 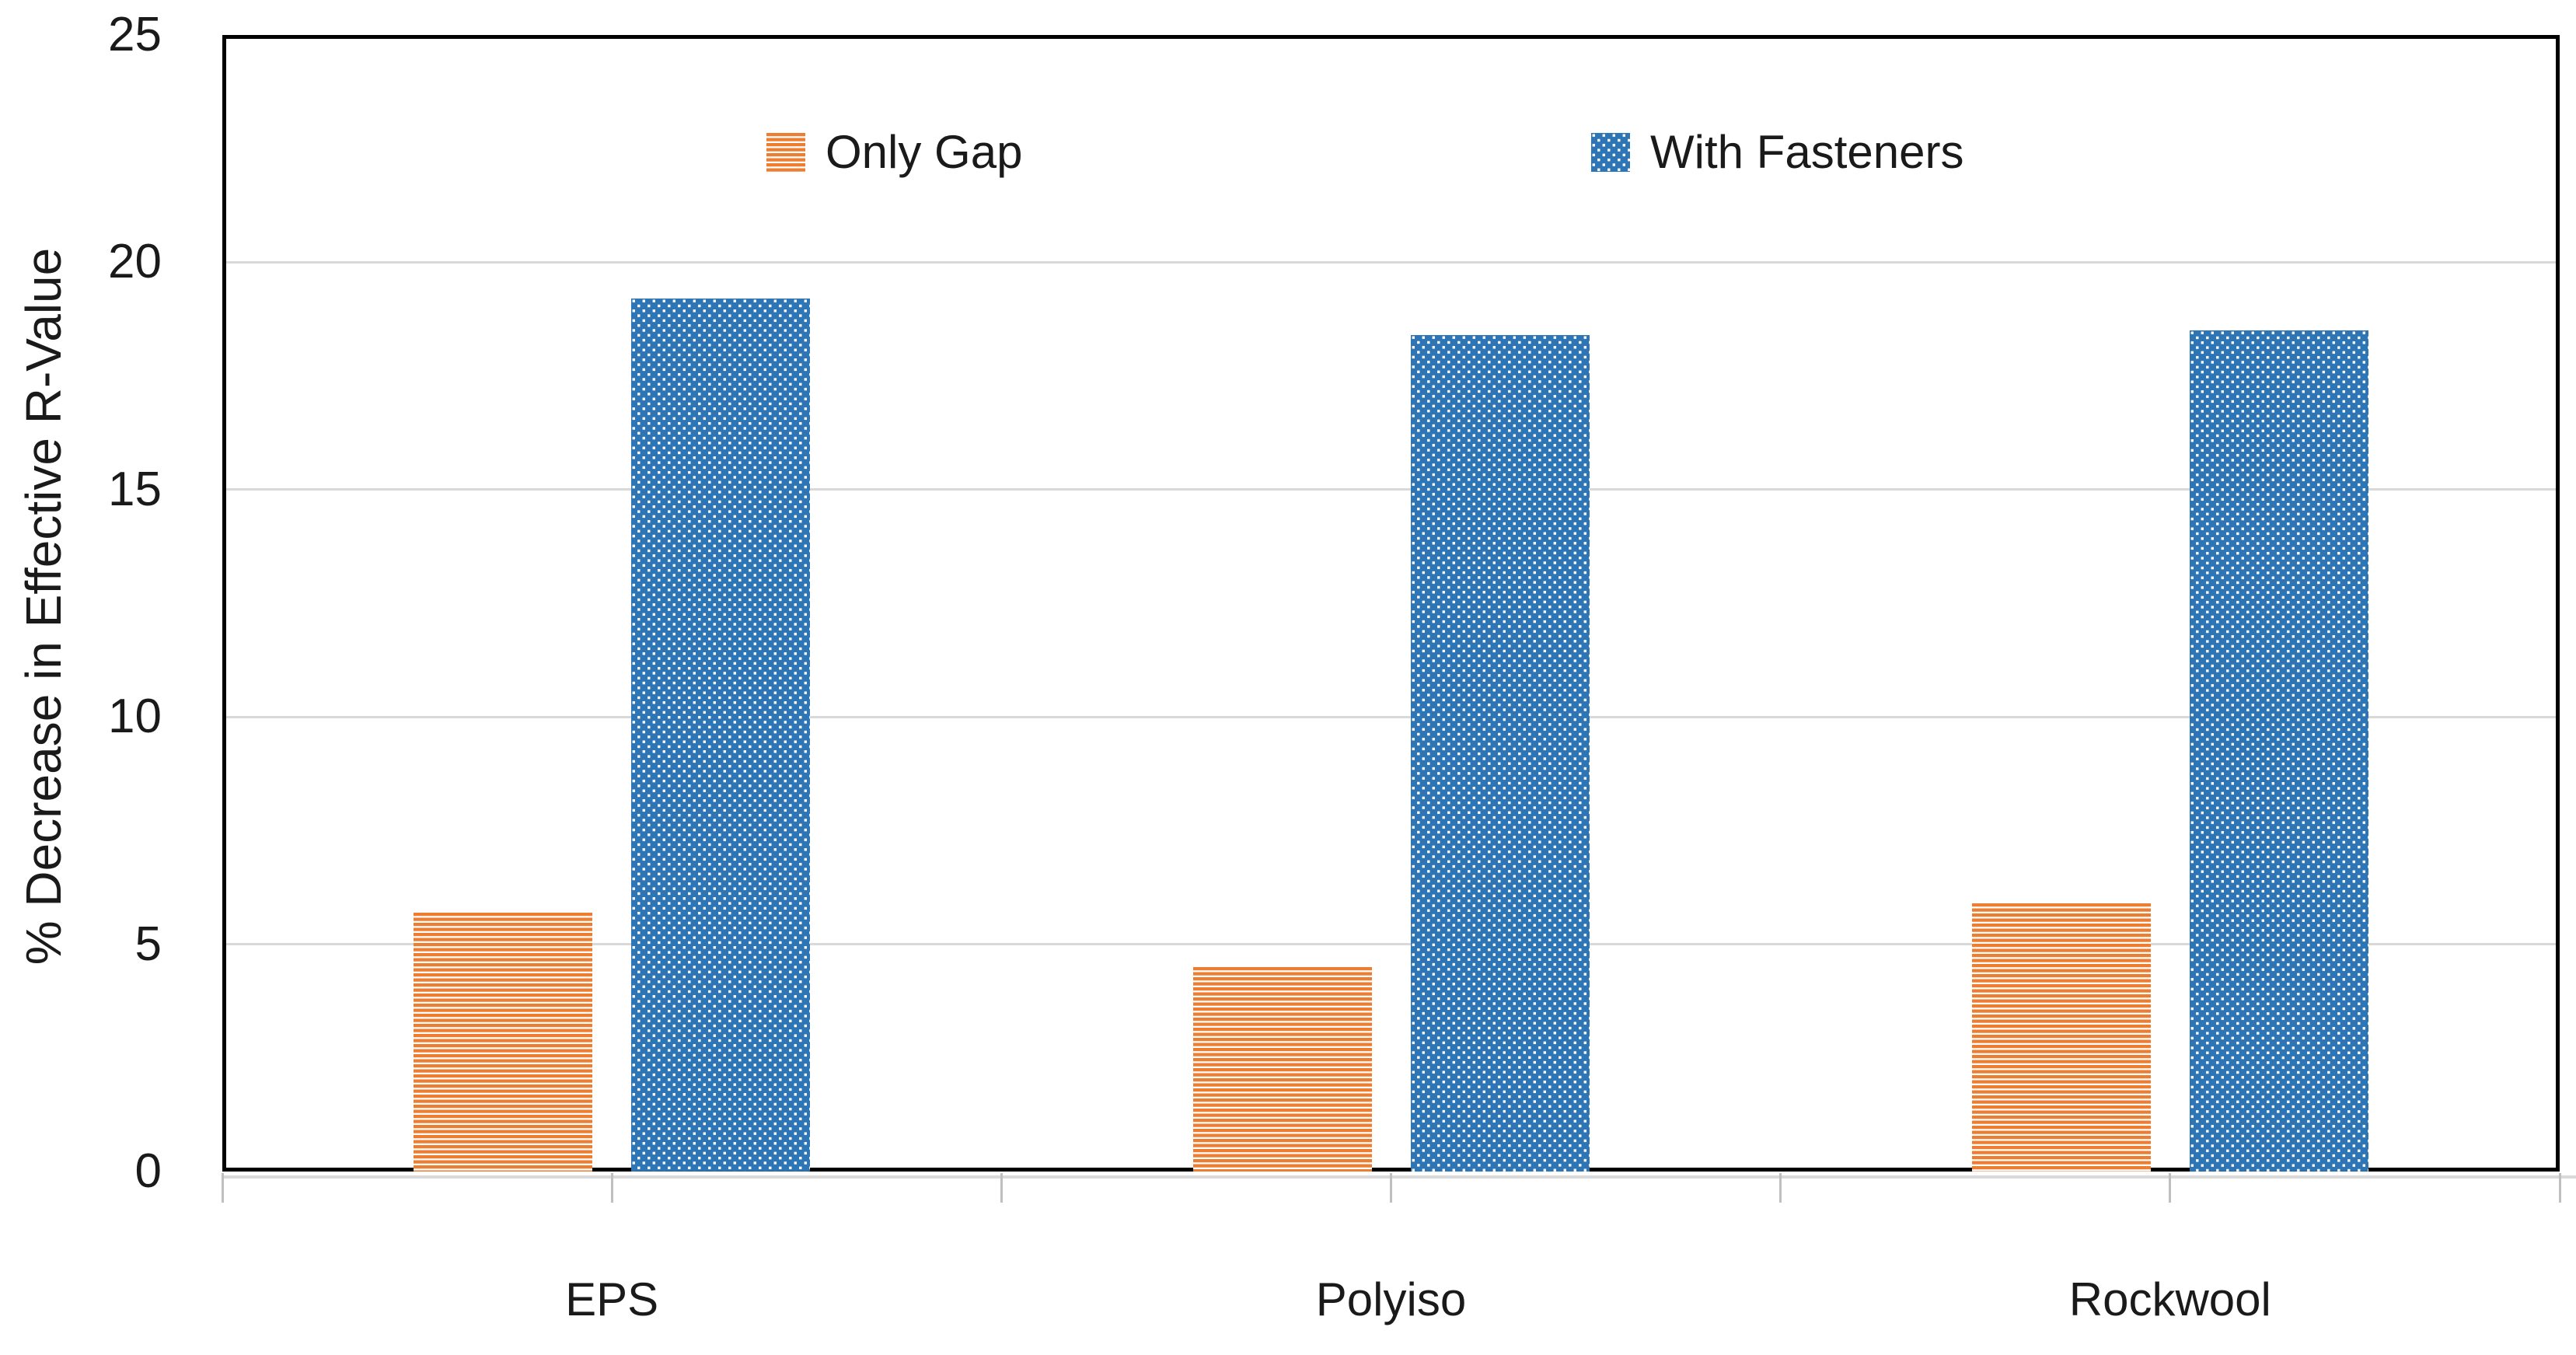 What do you see at coordinates (148, 1171) in the screenshot?
I see `y-tick-label-0: 0` at bounding box center [148, 1171].